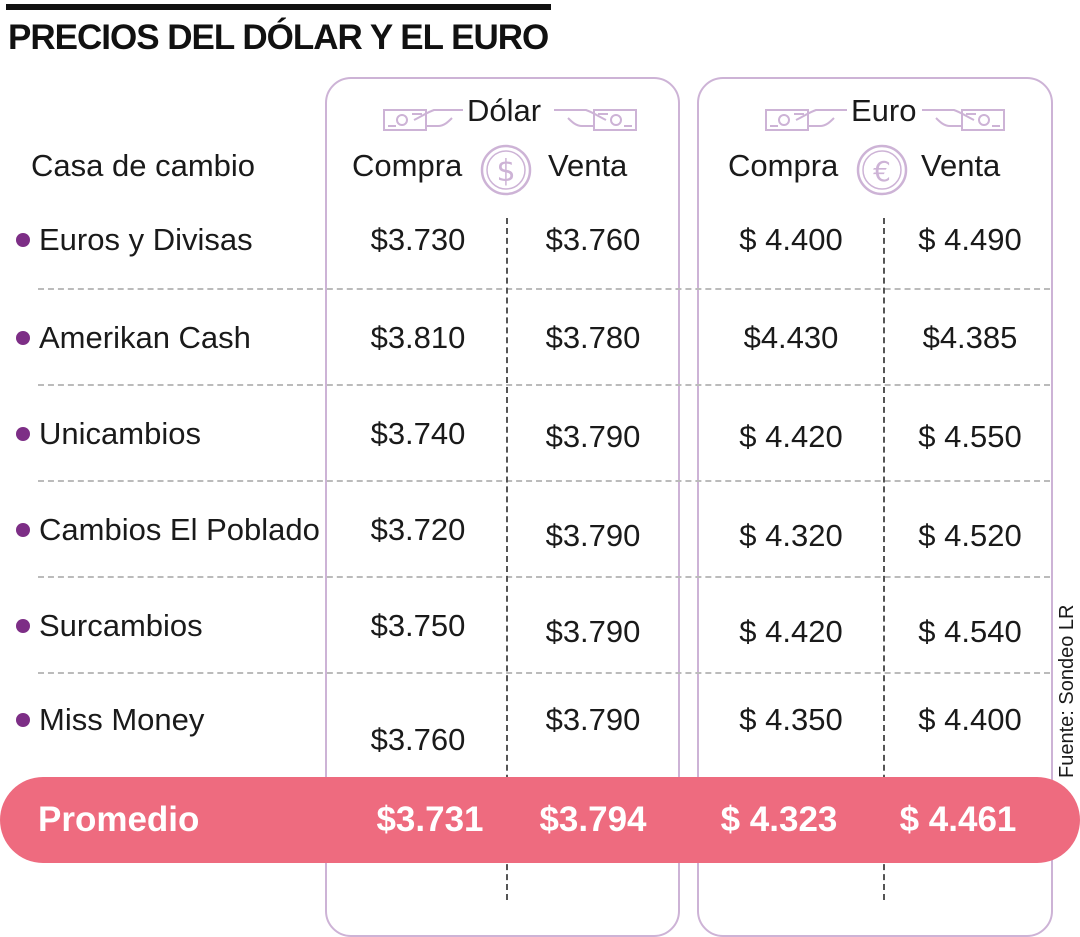 This screenshot has height=937, width=1080. What do you see at coordinates (418, 337) in the screenshot?
I see `dollar-buy-cell: $3.810` at bounding box center [418, 337].